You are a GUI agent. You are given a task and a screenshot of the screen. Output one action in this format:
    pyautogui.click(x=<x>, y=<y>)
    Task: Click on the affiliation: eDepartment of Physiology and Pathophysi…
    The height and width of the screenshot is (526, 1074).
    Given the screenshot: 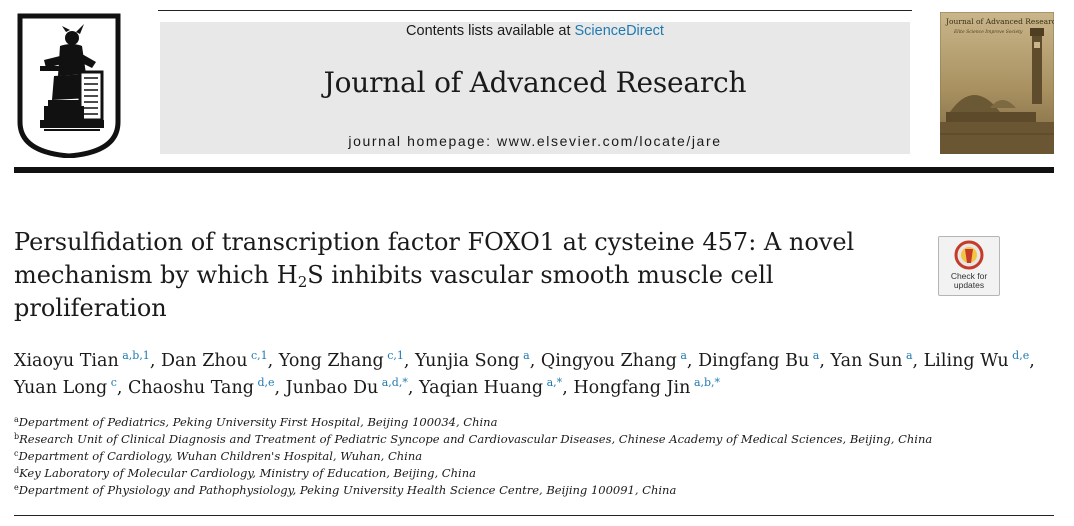 What is the action you would take?
    pyautogui.click(x=534, y=490)
    